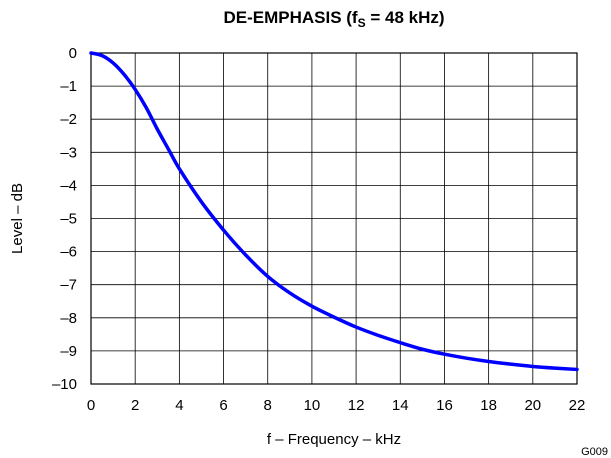 The height and width of the screenshot is (458, 611). I want to click on x-tick-label: 18, so click(488, 405).